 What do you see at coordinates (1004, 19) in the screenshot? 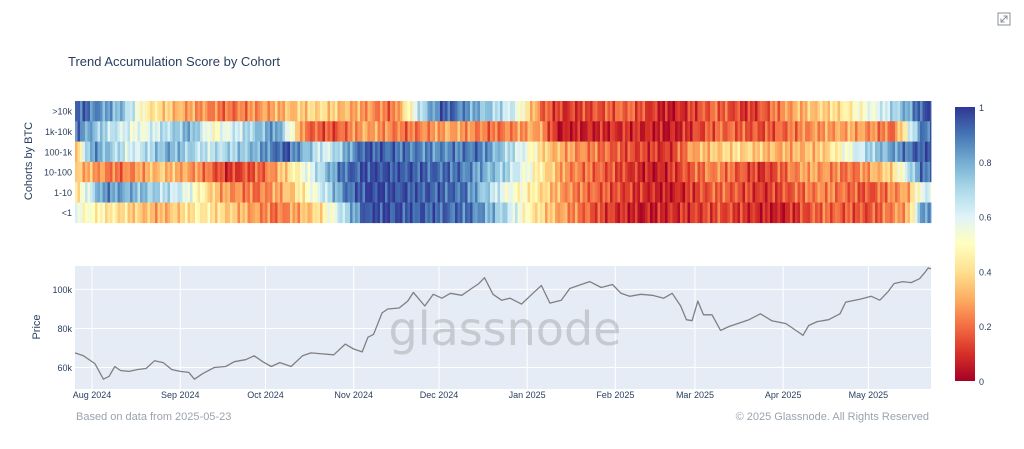
I see `expand-icon` at bounding box center [1004, 19].